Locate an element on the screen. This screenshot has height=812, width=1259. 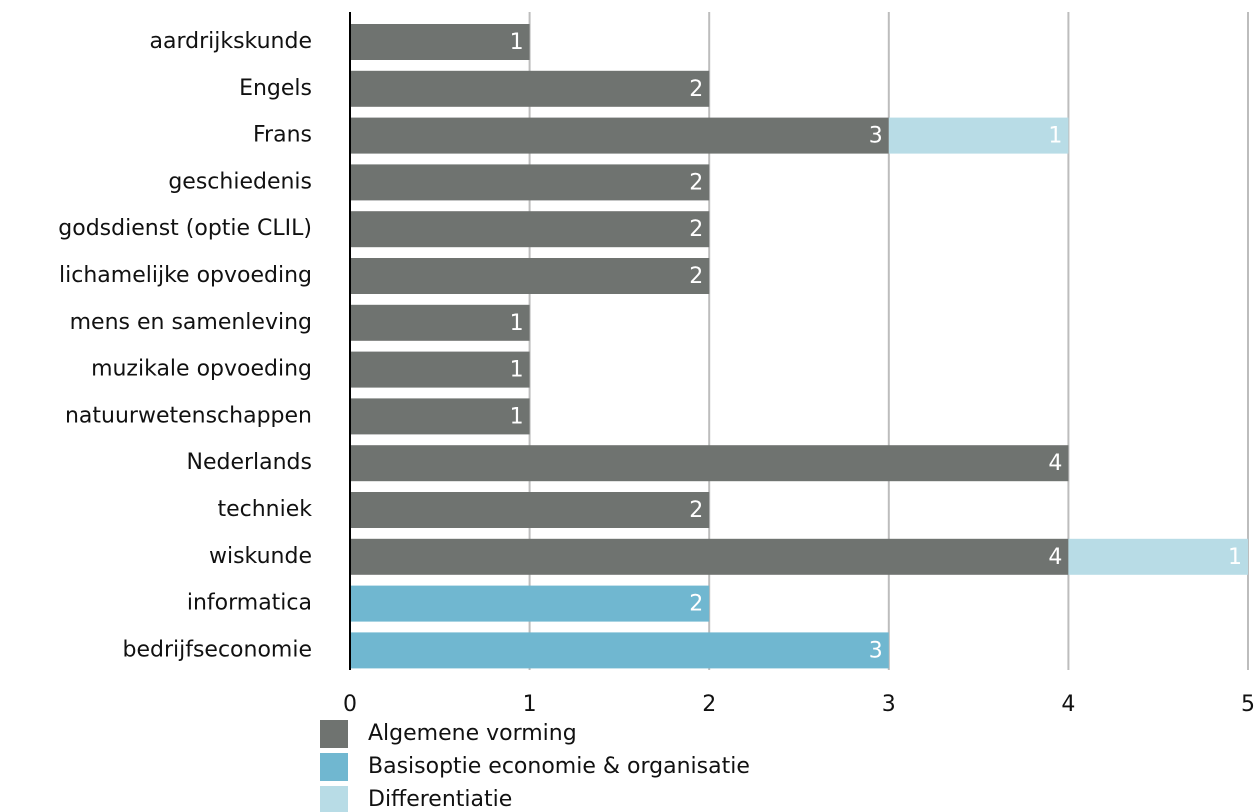
y-tick-label: Engels is located at coordinates (275, 88).